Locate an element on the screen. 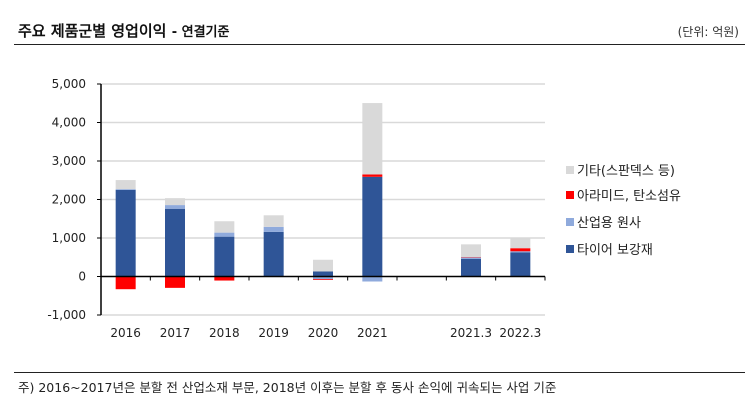 Image resolution: width=755 pixels, height=402 pixels. y-tick-label: 2,000 is located at coordinates (69, 200).